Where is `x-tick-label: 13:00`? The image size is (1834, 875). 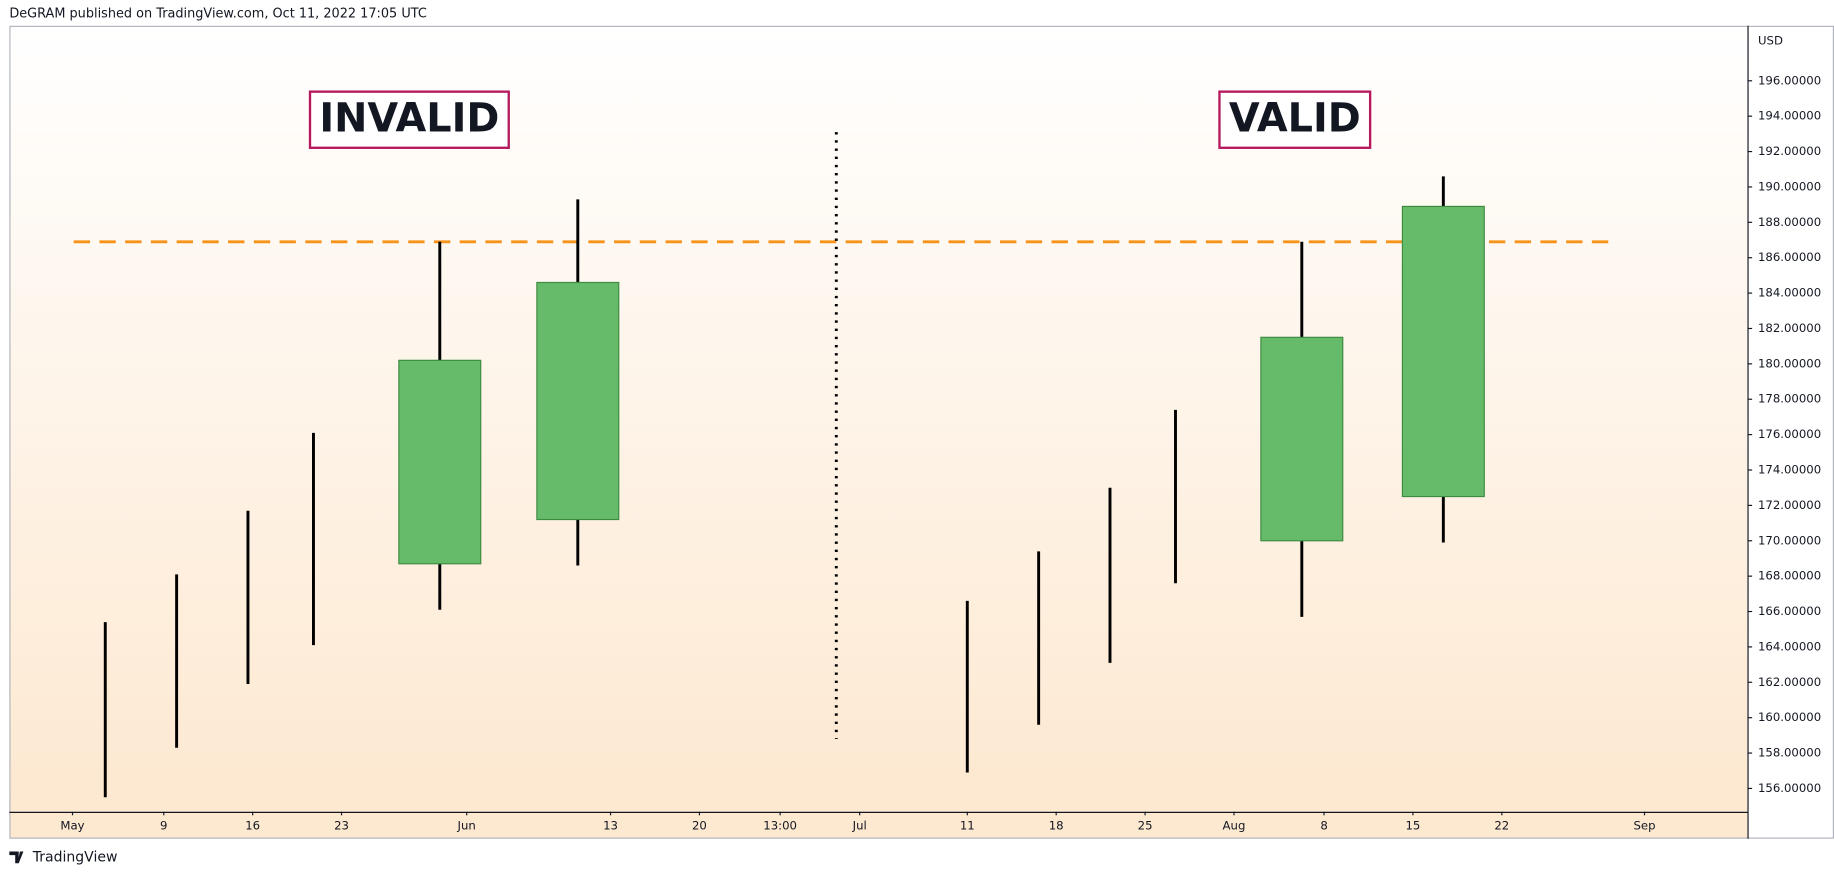 x-tick-label: 13:00 is located at coordinates (780, 825).